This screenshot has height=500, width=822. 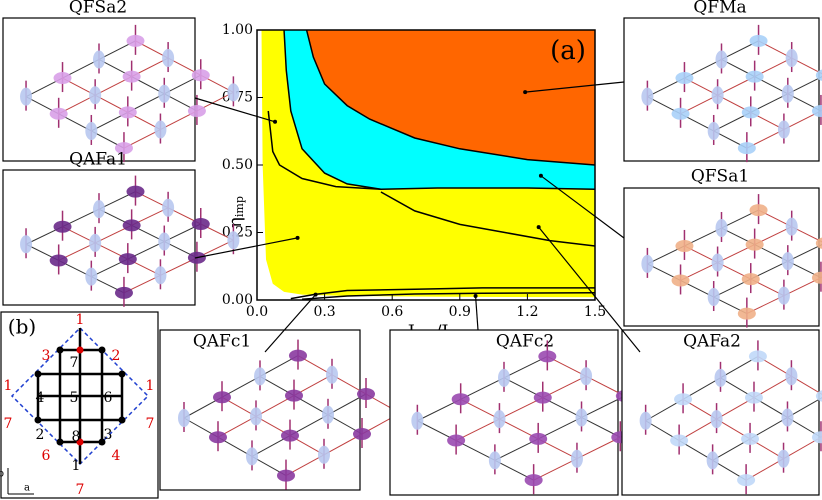 What do you see at coordinates (595, 312) in the screenshot?
I see `x-tick-label: 1.5` at bounding box center [595, 312].